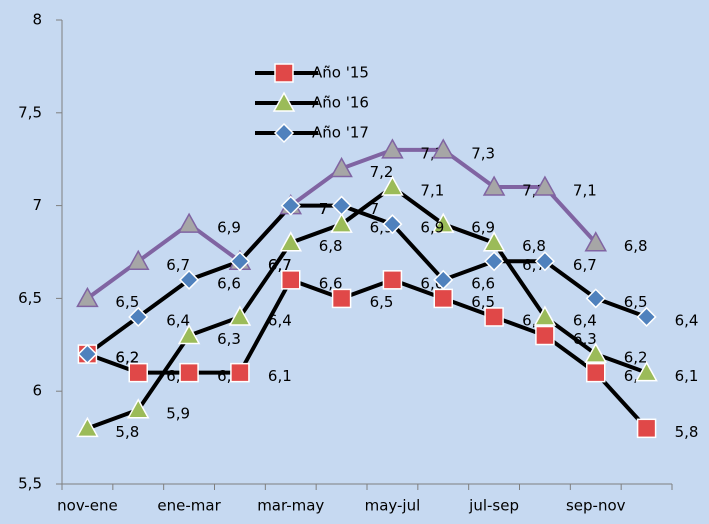 This screenshot has width=709, height=524. Describe the element at coordinates (37, 391) in the screenshot. I see `y-tick-label: 6` at that location.